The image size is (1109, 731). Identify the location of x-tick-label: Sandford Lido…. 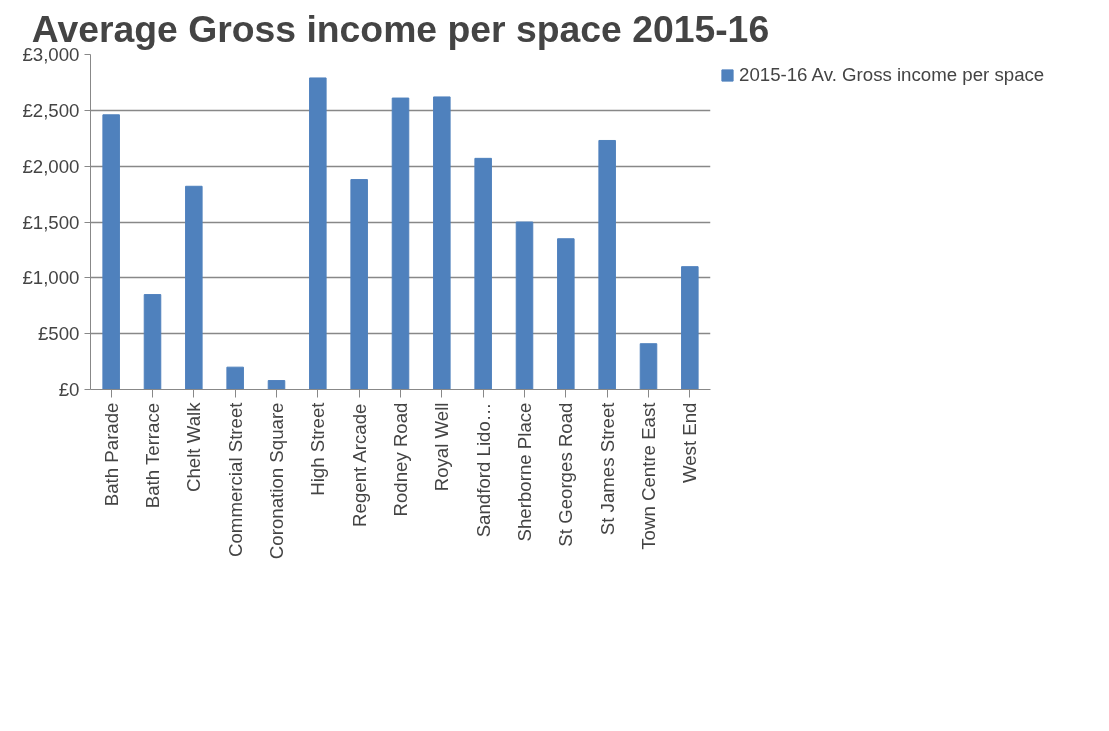
(483, 470).